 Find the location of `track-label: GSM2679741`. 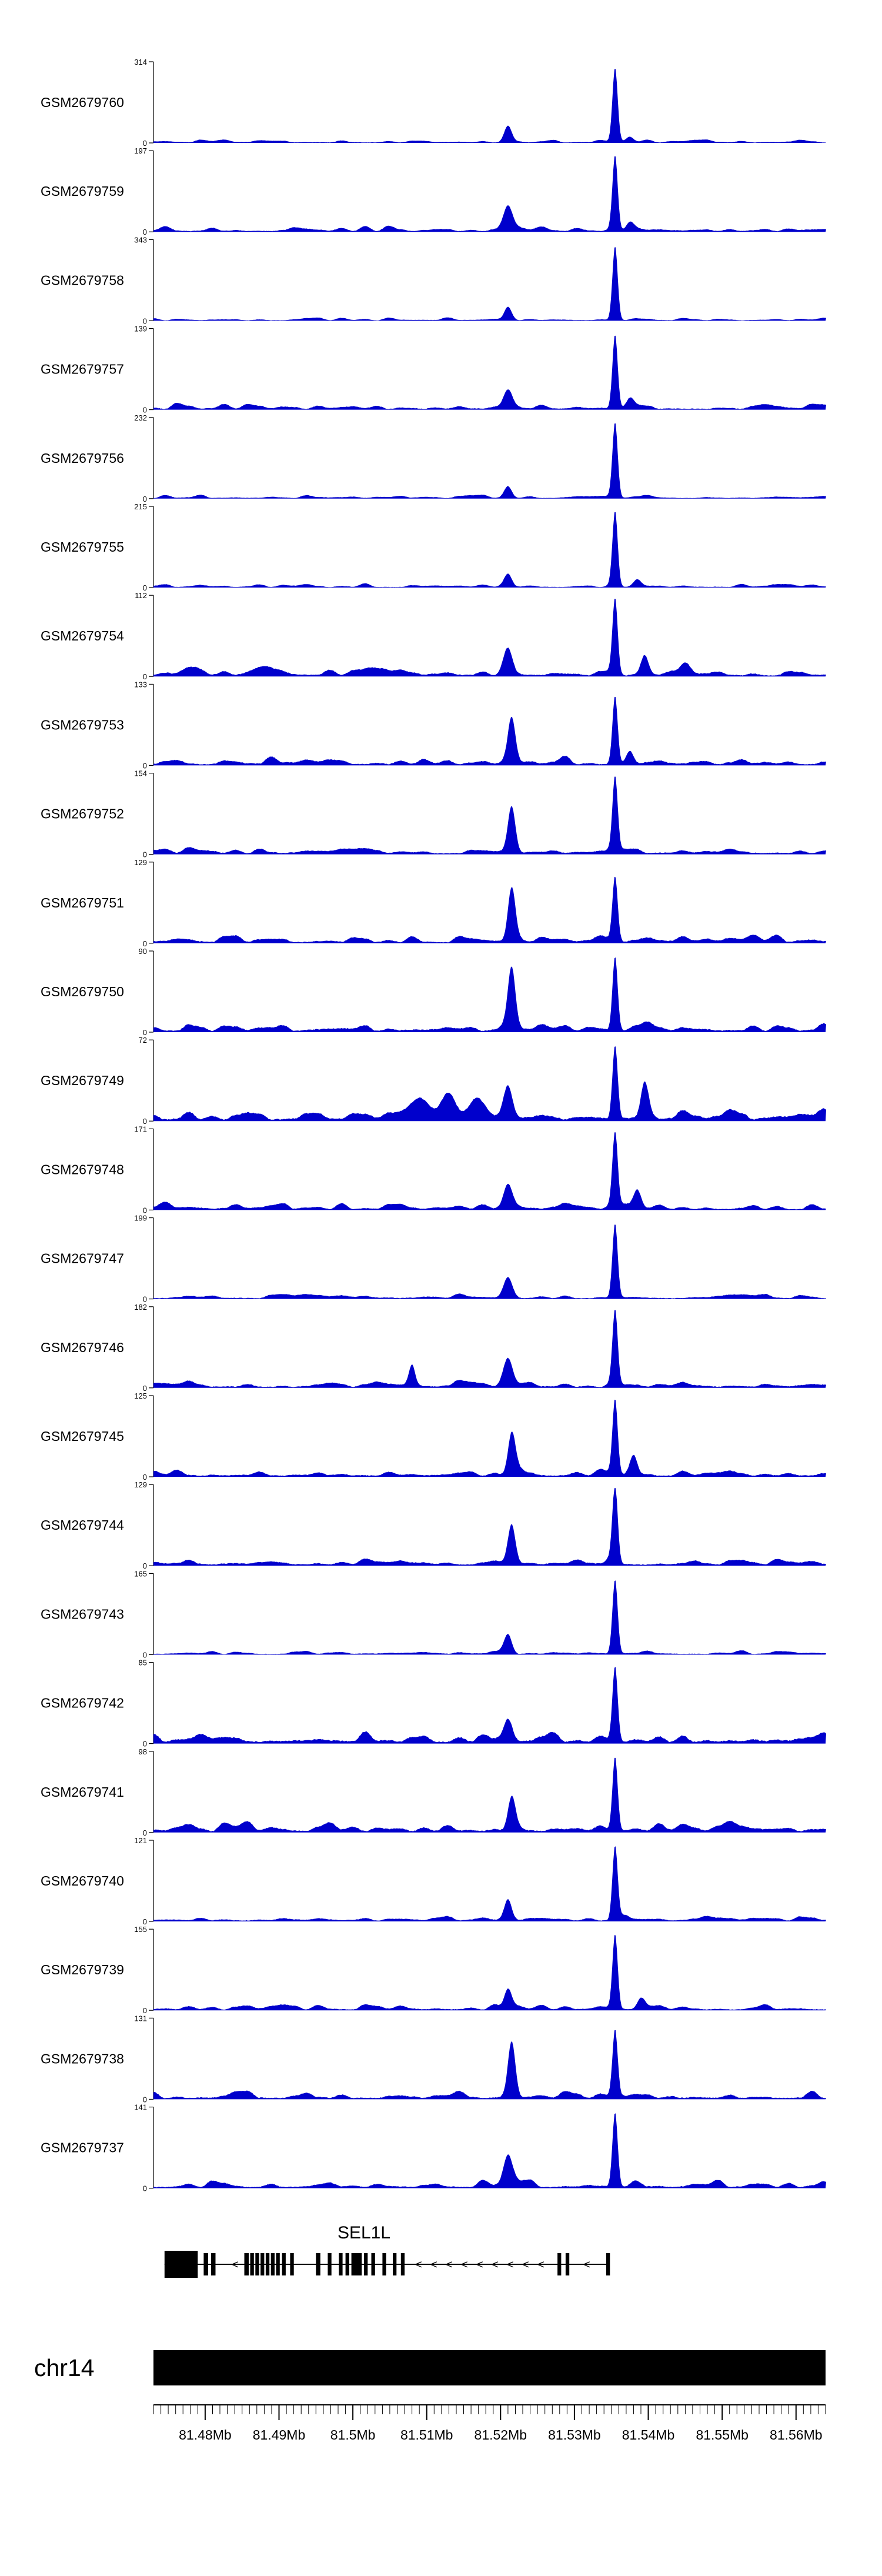

track-label: GSM2679741 is located at coordinates (82, 1792).